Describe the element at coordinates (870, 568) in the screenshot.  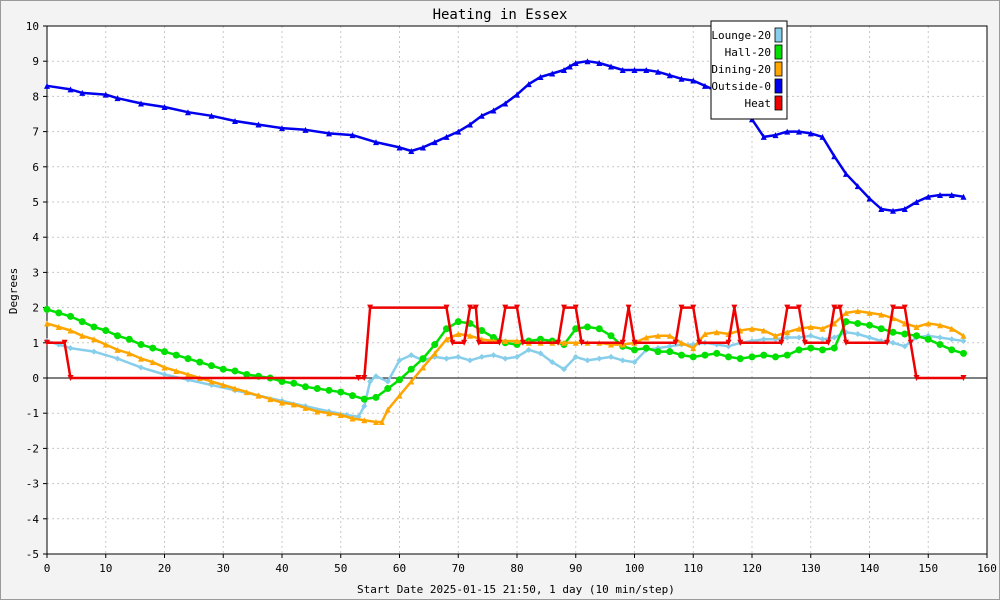
I see `x-tick-label: 140` at that location.